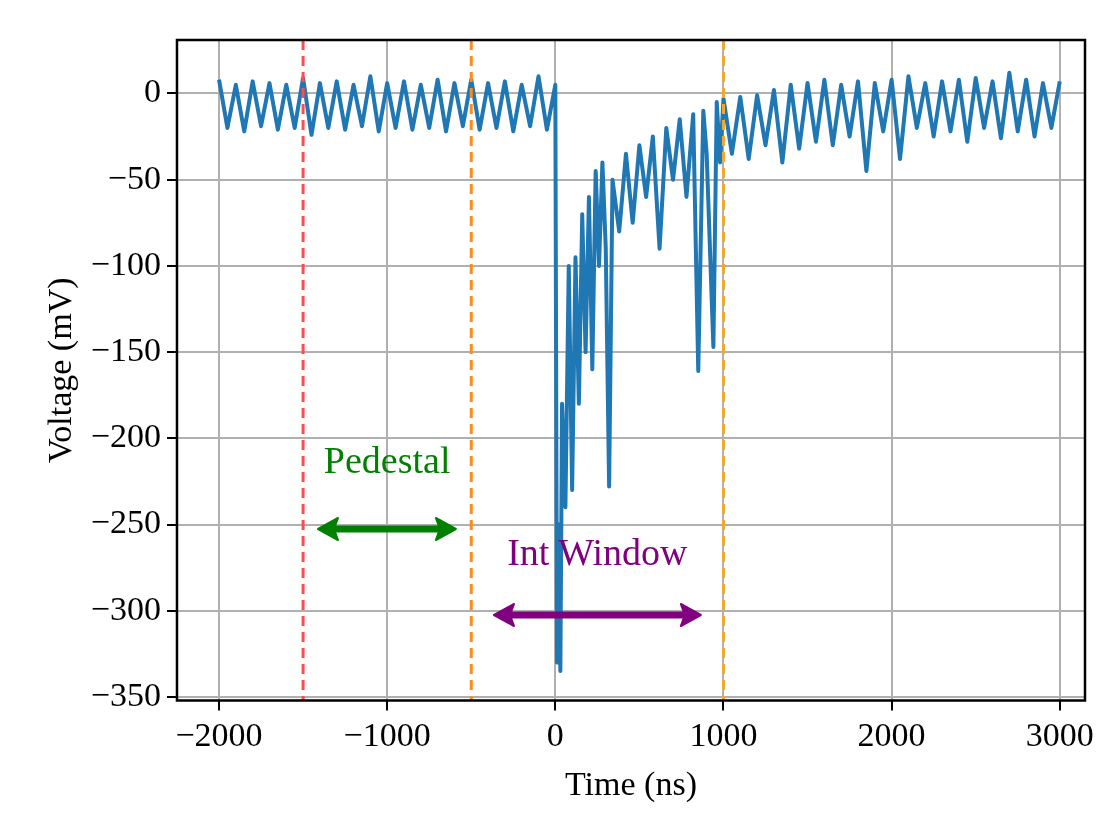  I want to click on x-axis-title: Time (ns), so click(631, 783).